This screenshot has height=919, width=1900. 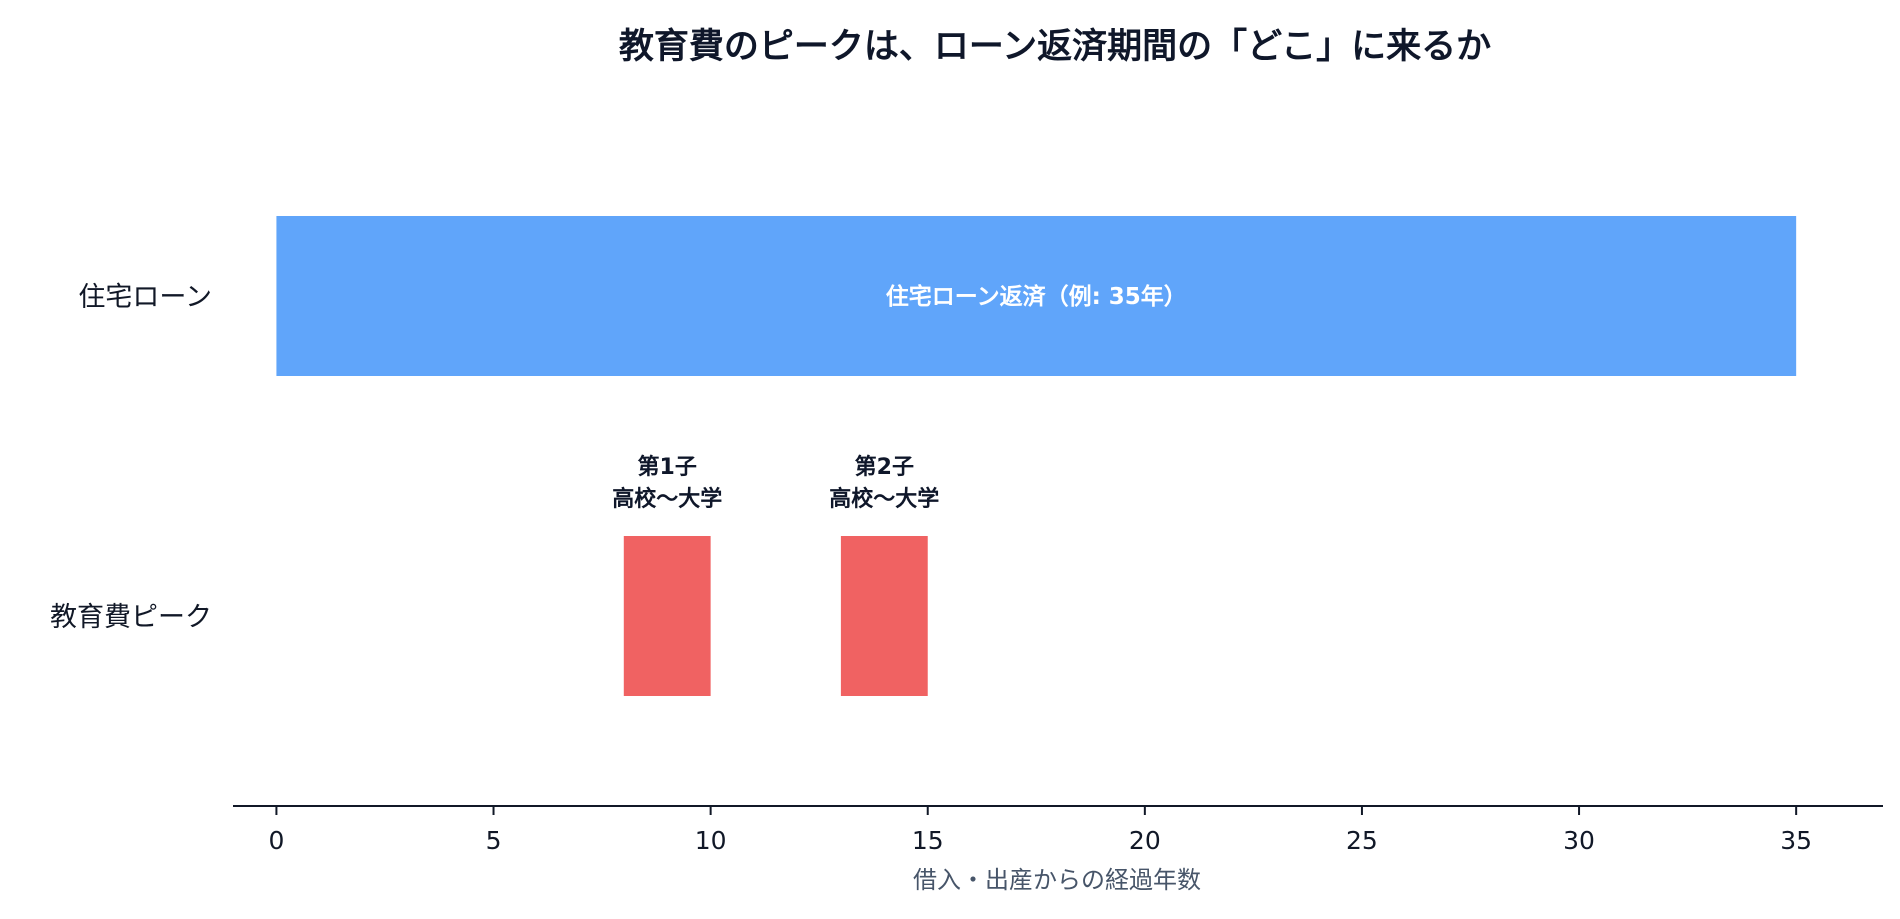 I want to click on bar-label: 住宅ローン返済（例: 35年）, so click(x=1036, y=296).